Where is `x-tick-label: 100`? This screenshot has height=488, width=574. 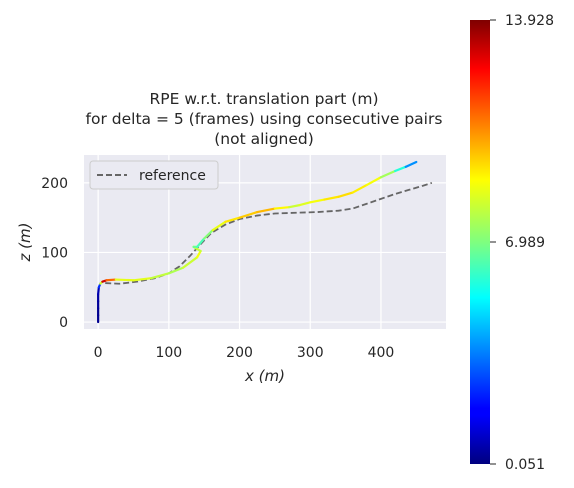 x-tick-label: 100 is located at coordinates (168, 353).